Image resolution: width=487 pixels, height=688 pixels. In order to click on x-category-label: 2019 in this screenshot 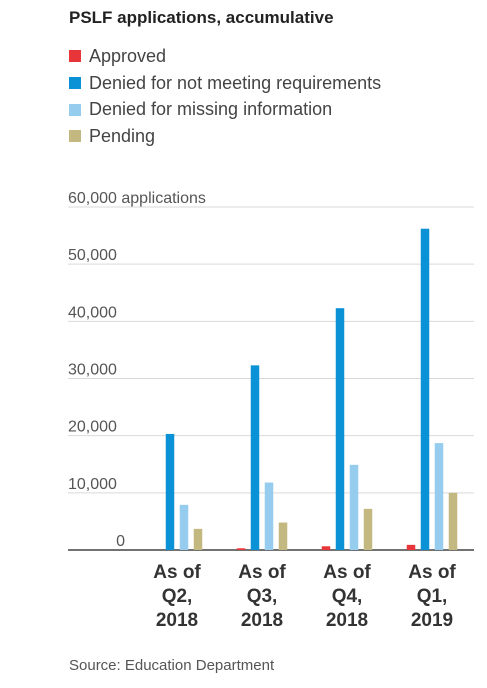, I will do `click(432, 620)`.